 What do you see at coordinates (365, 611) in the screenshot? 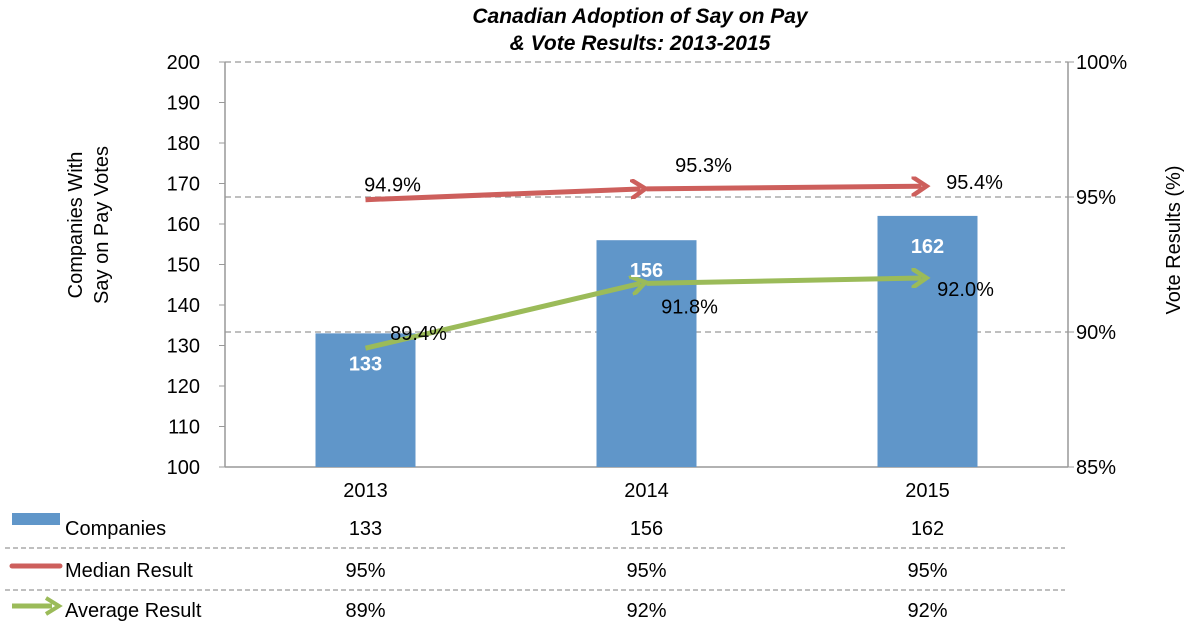
I see `table-cell: 89%` at bounding box center [365, 611].